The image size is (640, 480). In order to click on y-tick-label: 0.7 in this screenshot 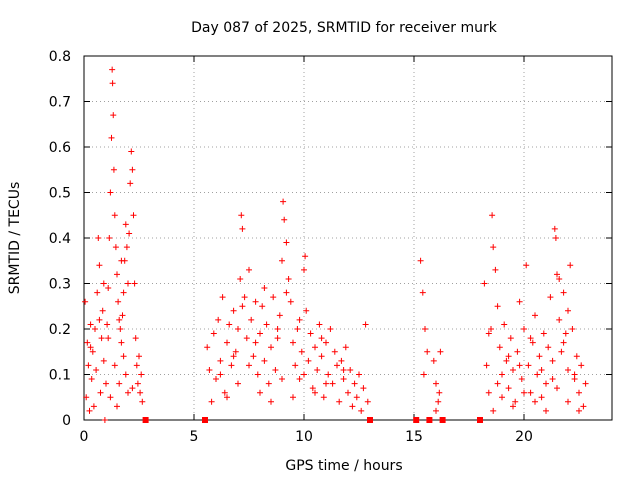, I will do `click(60, 103)`.